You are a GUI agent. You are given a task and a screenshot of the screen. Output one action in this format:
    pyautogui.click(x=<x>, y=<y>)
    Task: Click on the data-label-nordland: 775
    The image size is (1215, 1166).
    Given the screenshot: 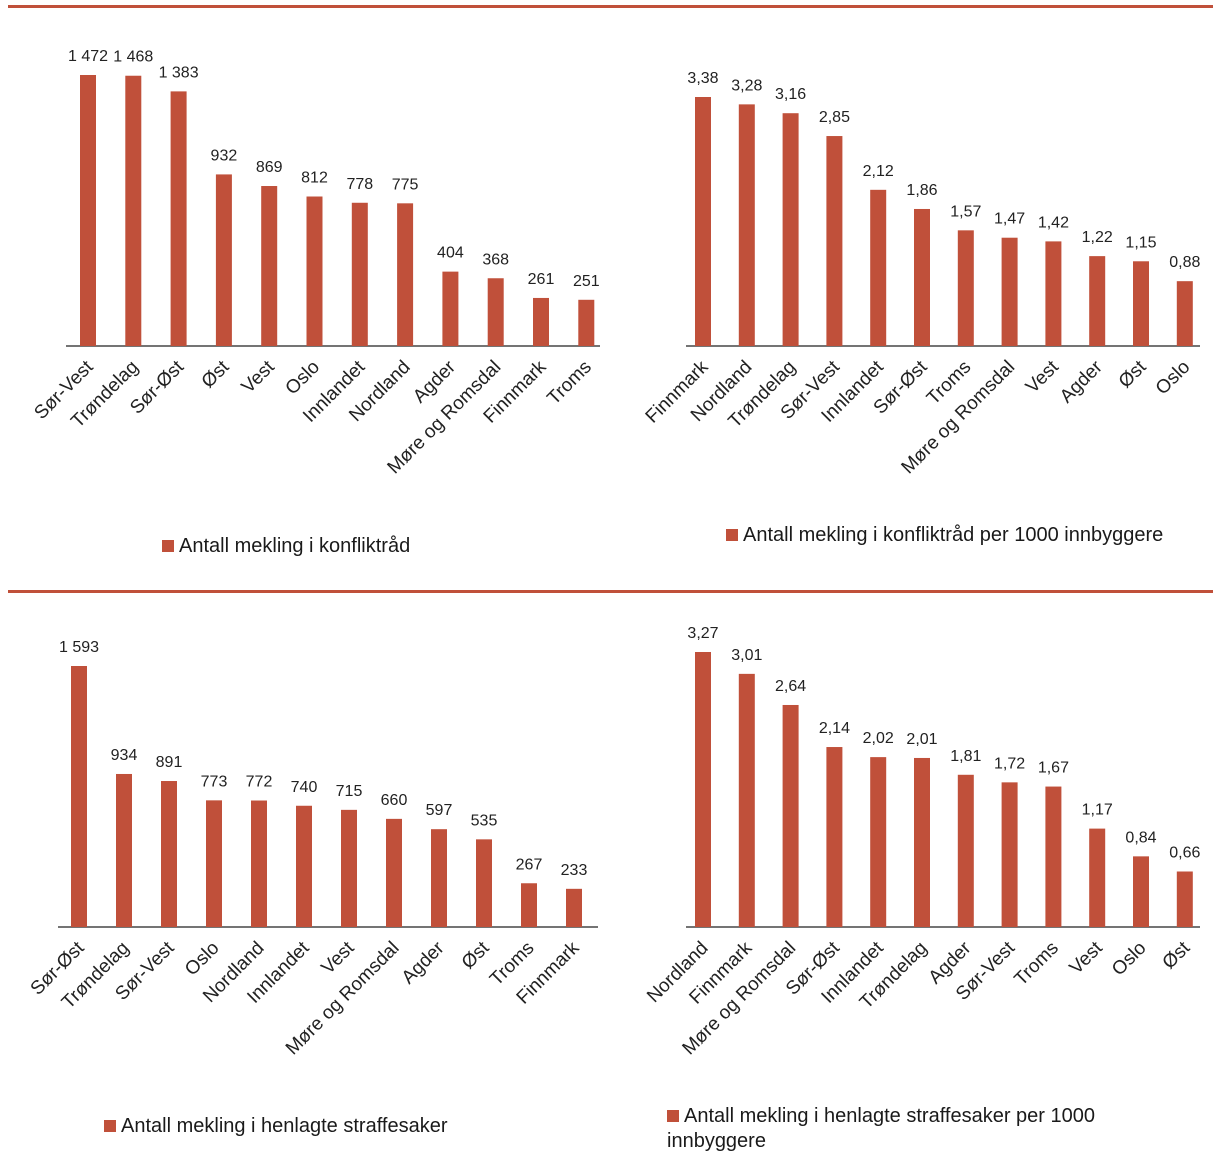 What is the action you would take?
    pyautogui.click(x=405, y=184)
    